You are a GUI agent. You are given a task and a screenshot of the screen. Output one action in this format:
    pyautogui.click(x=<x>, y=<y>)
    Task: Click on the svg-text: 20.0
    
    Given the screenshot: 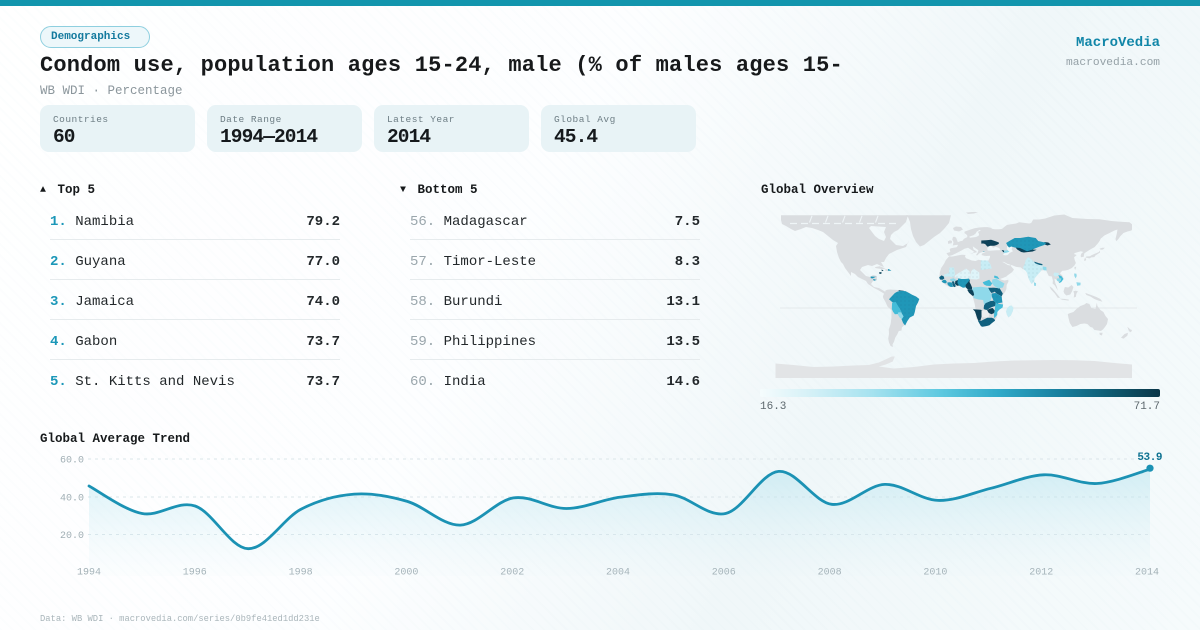 What is the action you would take?
    pyautogui.click(x=72, y=536)
    